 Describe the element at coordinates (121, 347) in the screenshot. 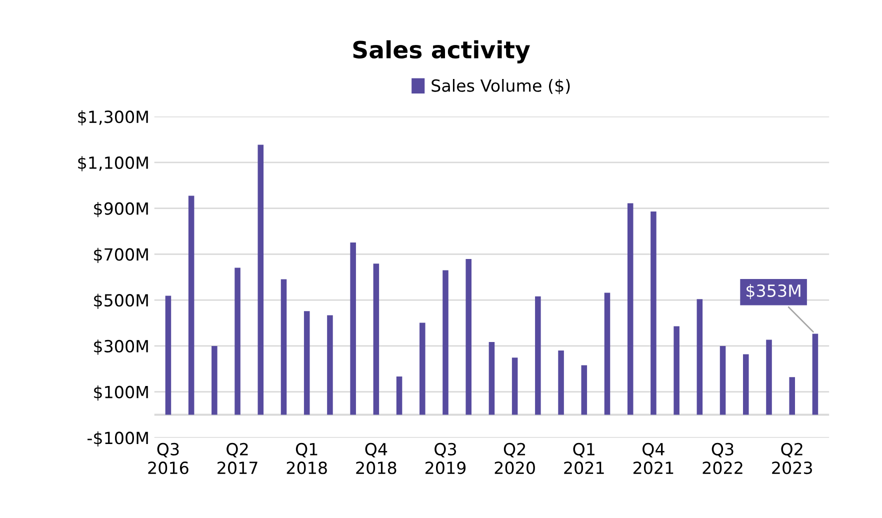

I see `y-tick-label: $300M` at that location.